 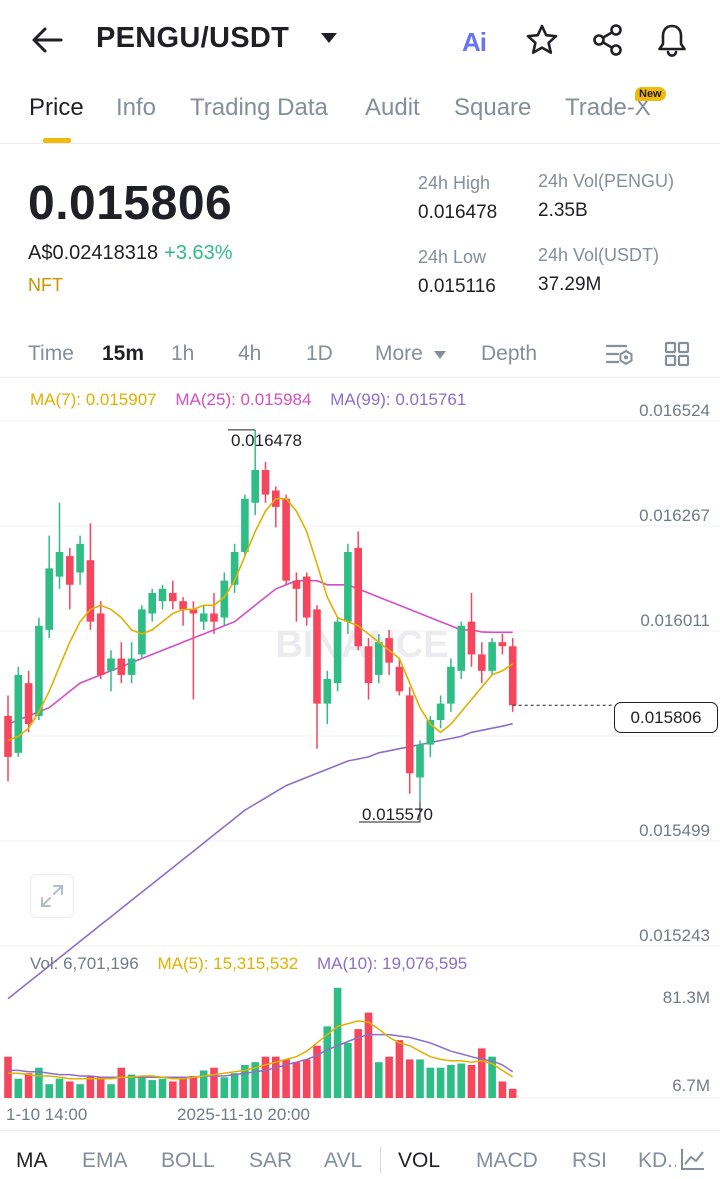 What do you see at coordinates (380, 1160) in the screenshot?
I see `indicator-divider` at bounding box center [380, 1160].